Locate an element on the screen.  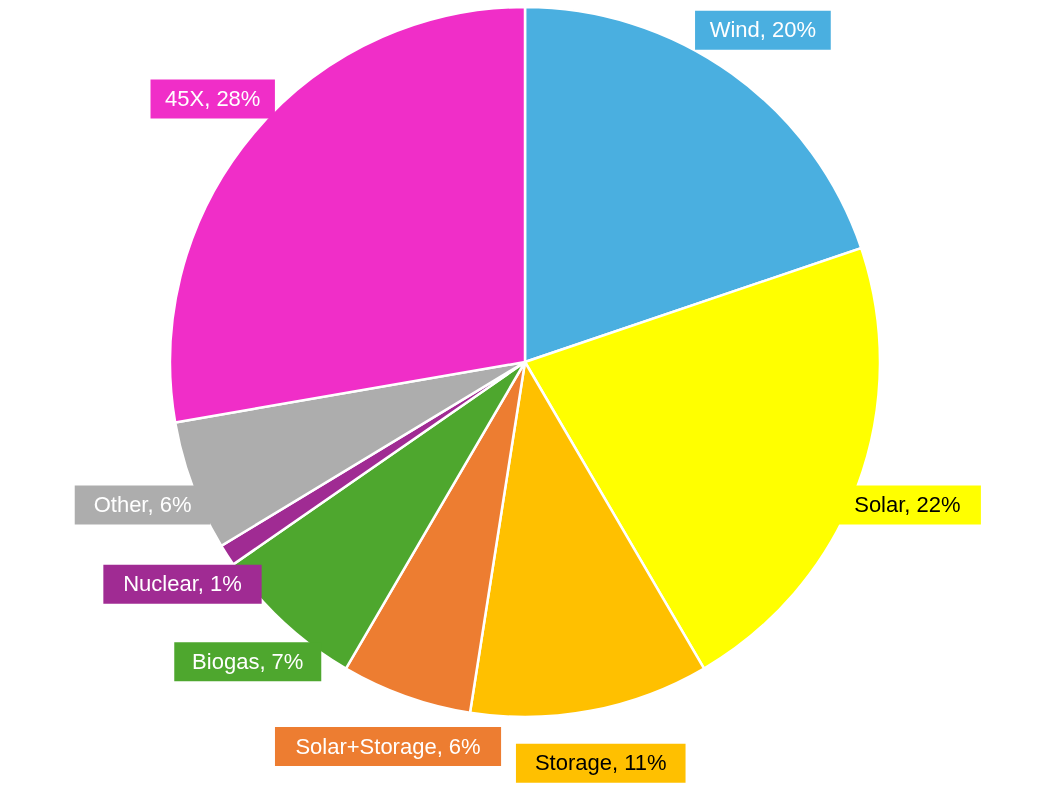
slice-label: Other, 6% is located at coordinates (142, 504).